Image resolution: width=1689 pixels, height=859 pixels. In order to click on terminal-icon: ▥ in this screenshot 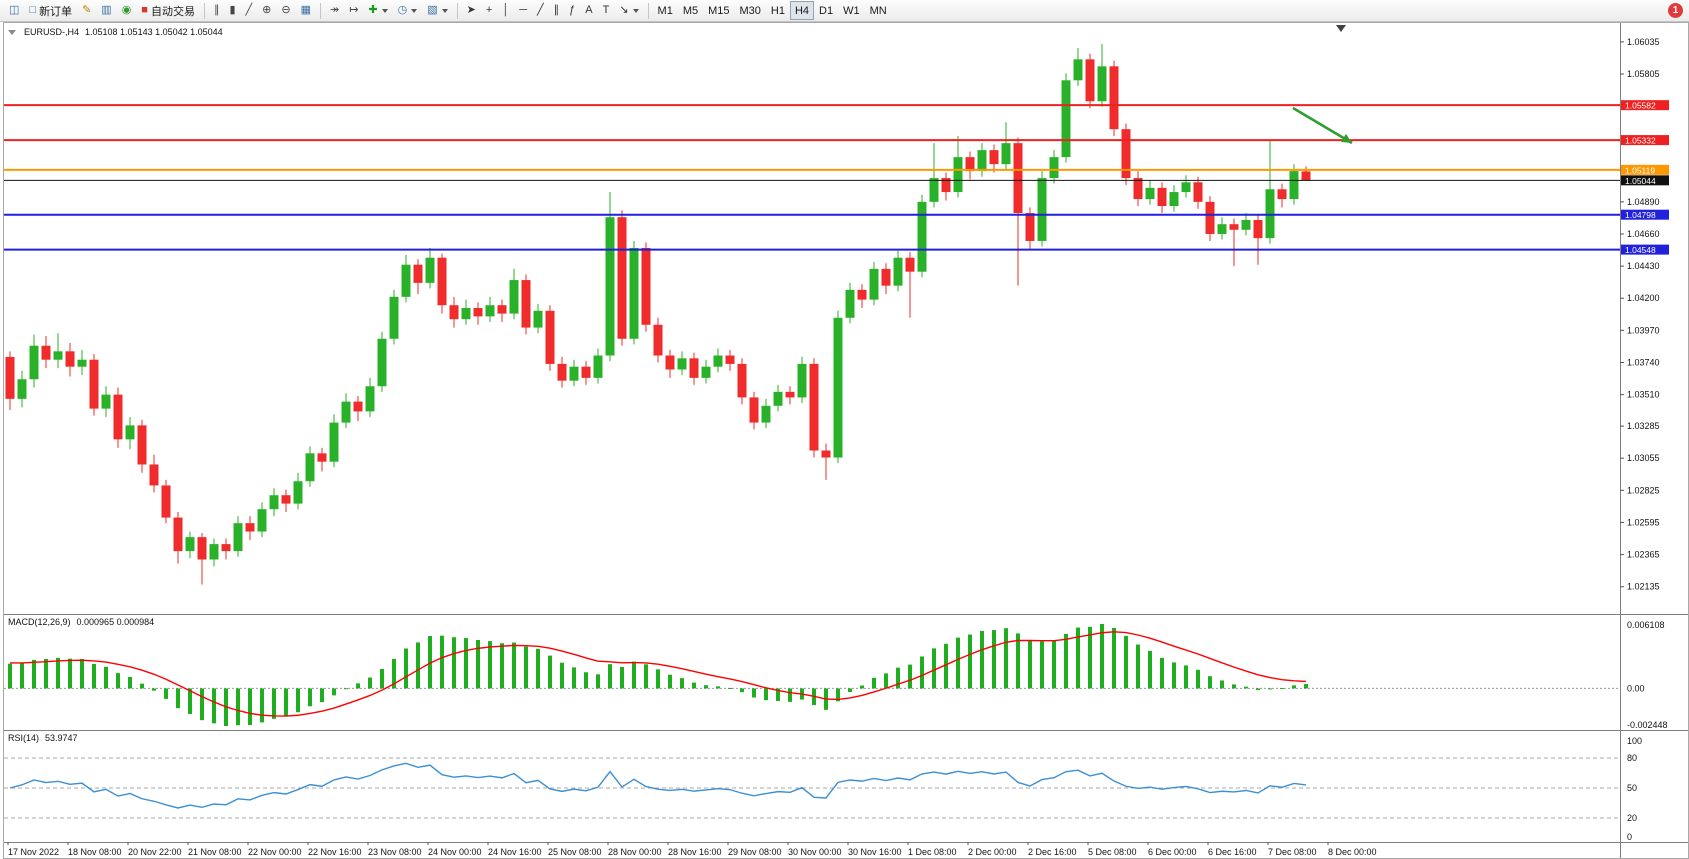, I will do `click(106, 10)`.